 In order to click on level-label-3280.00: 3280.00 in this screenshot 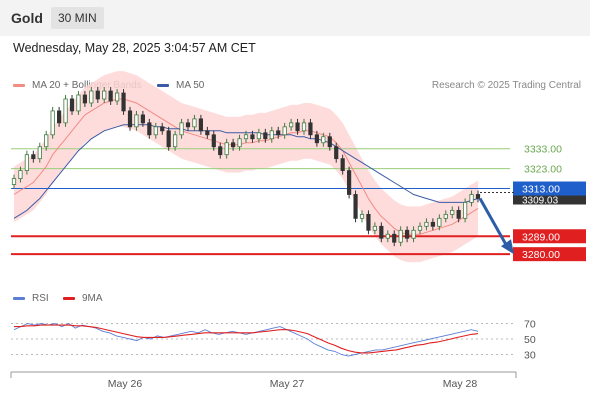, I will do `click(541, 255)`.